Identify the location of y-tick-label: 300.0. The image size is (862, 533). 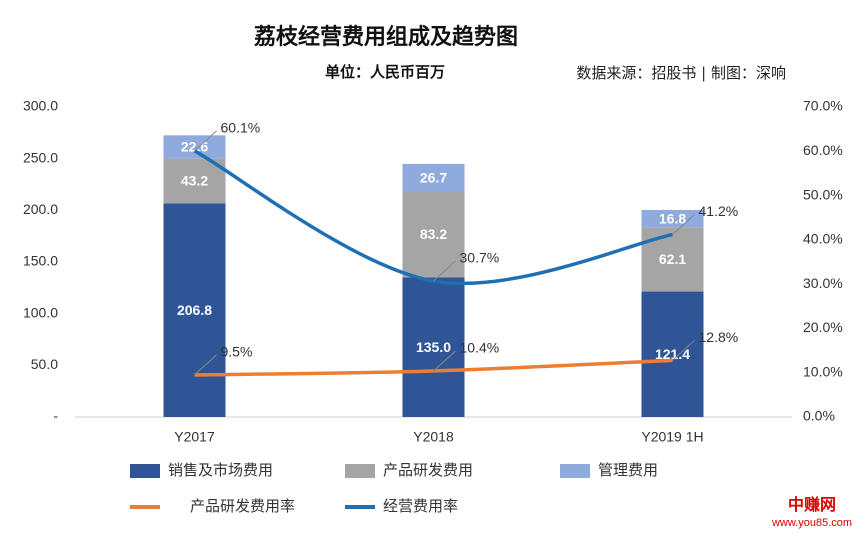
(40, 106).